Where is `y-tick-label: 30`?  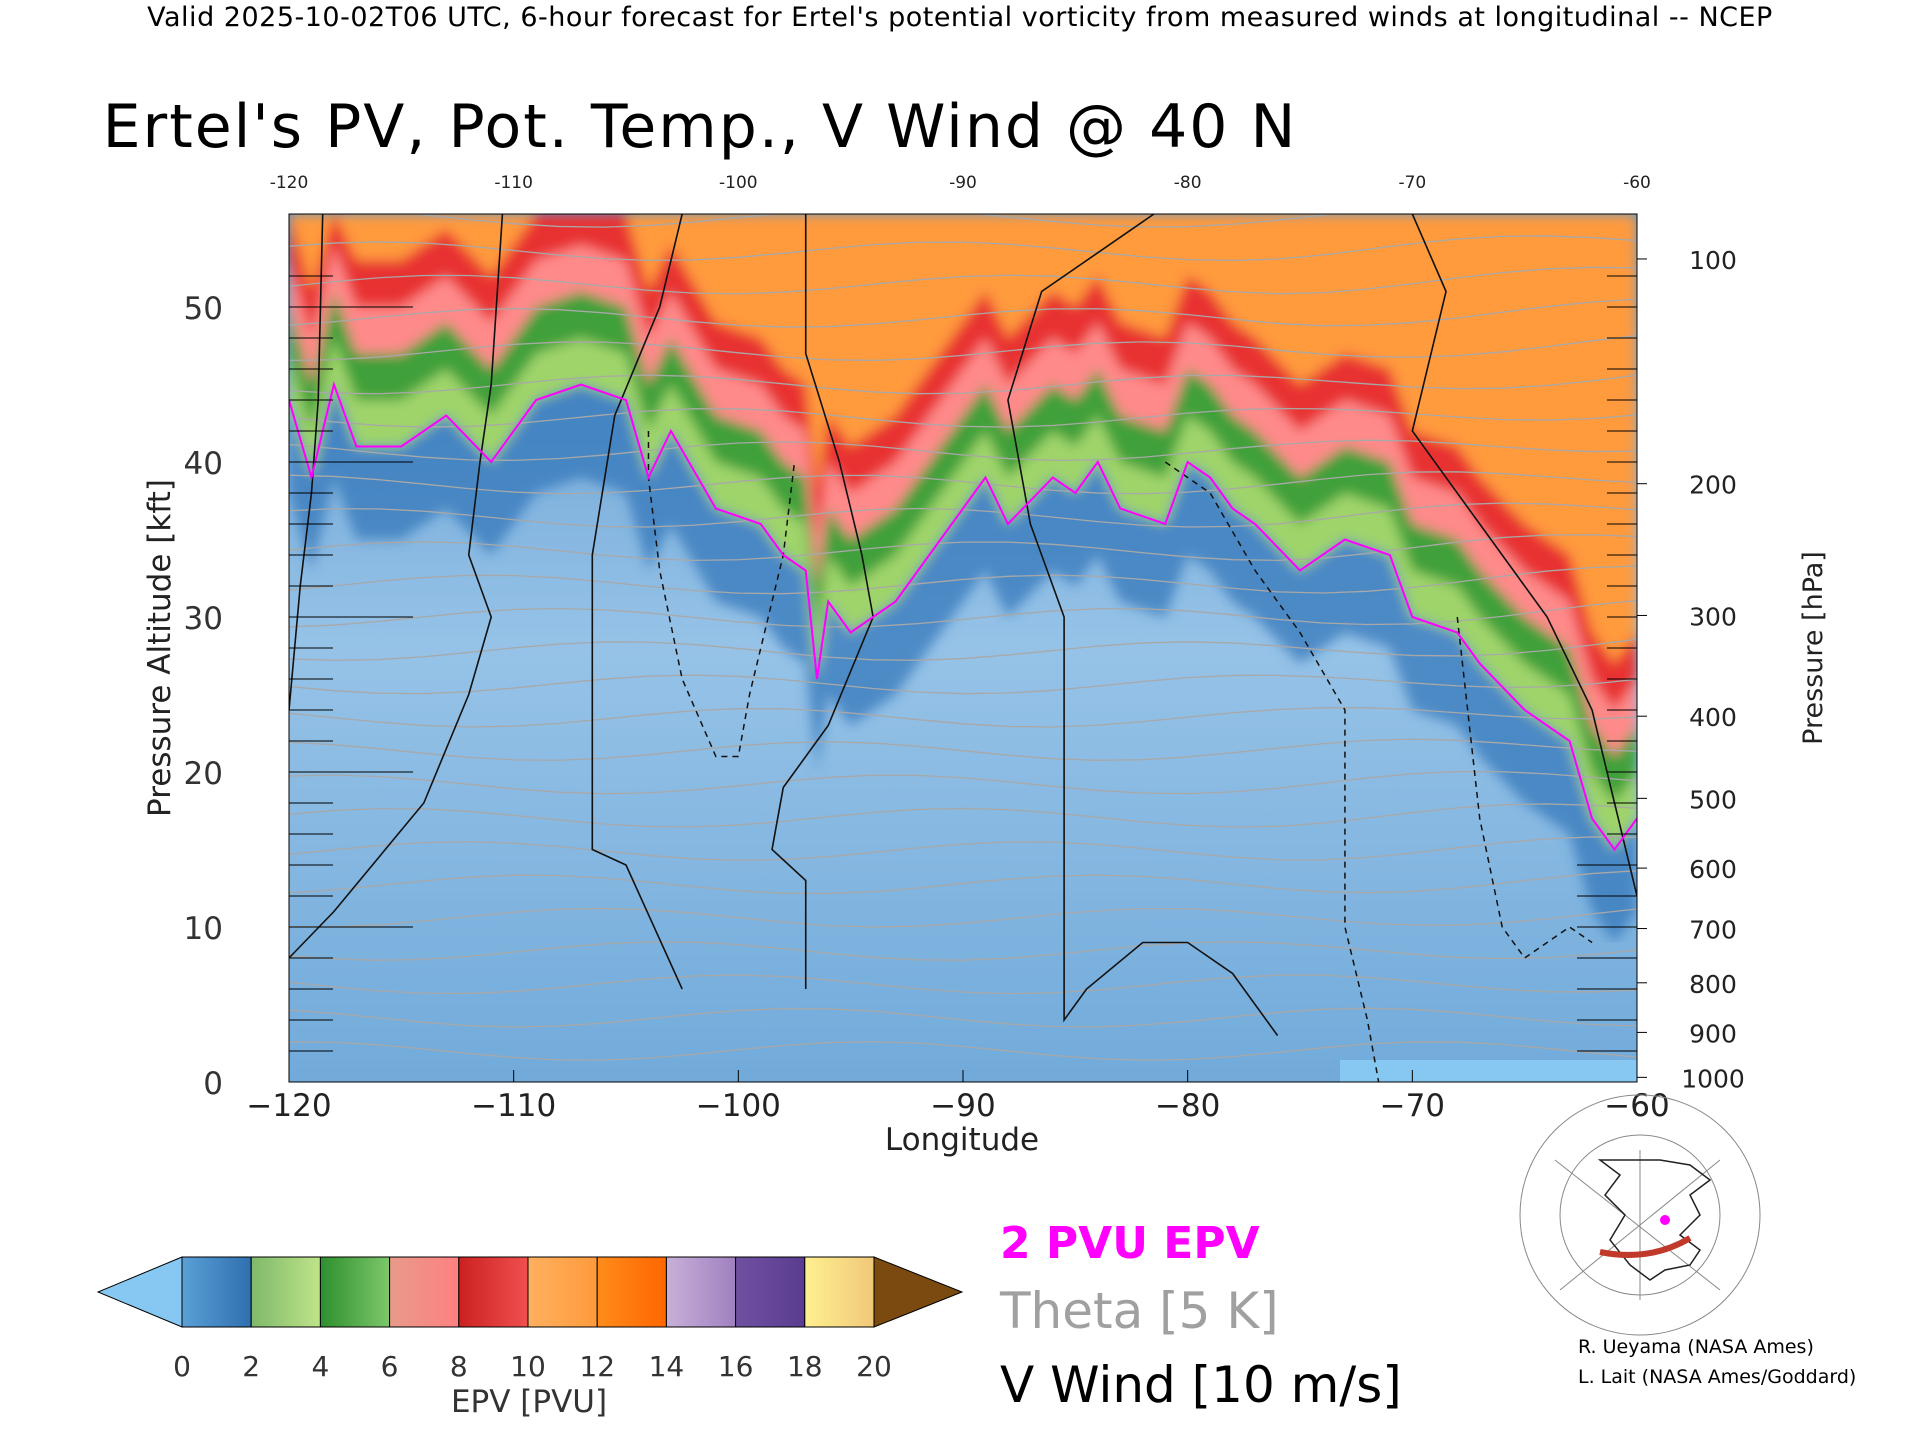 y-tick-label: 30 is located at coordinates (203, 619).